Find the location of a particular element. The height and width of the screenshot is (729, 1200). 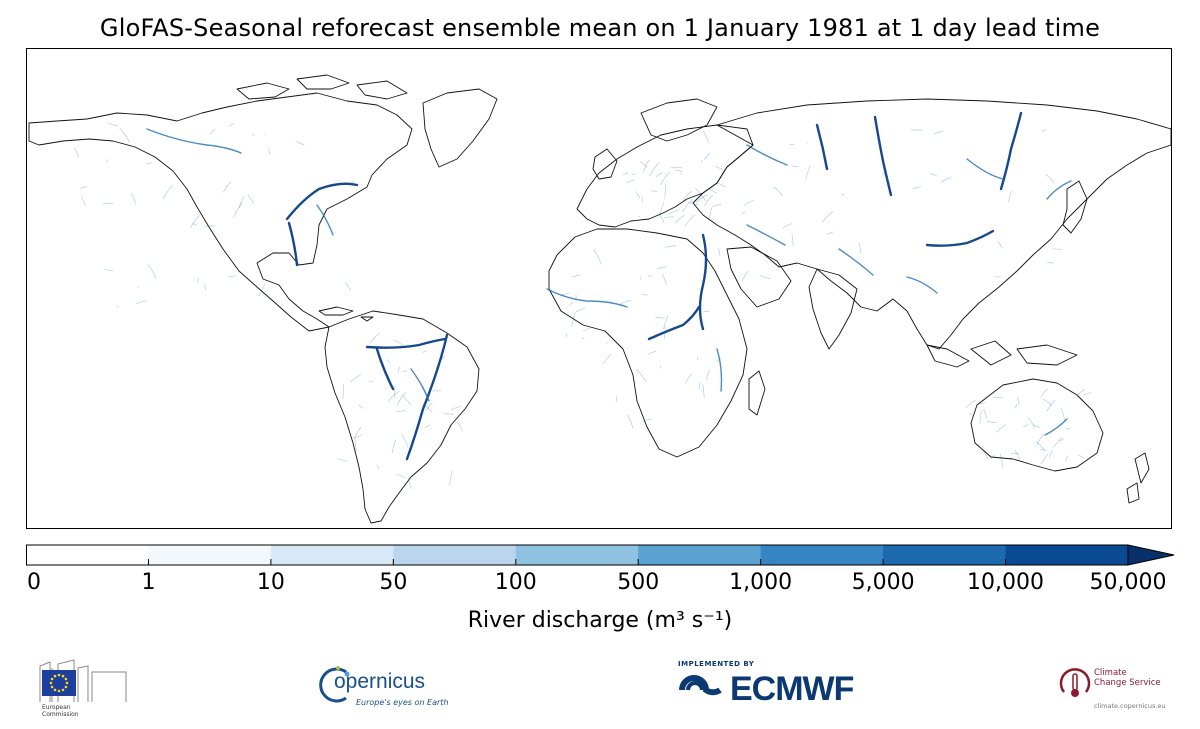

colorbar-tick-label: 0 is located at coordinates (34, 582).